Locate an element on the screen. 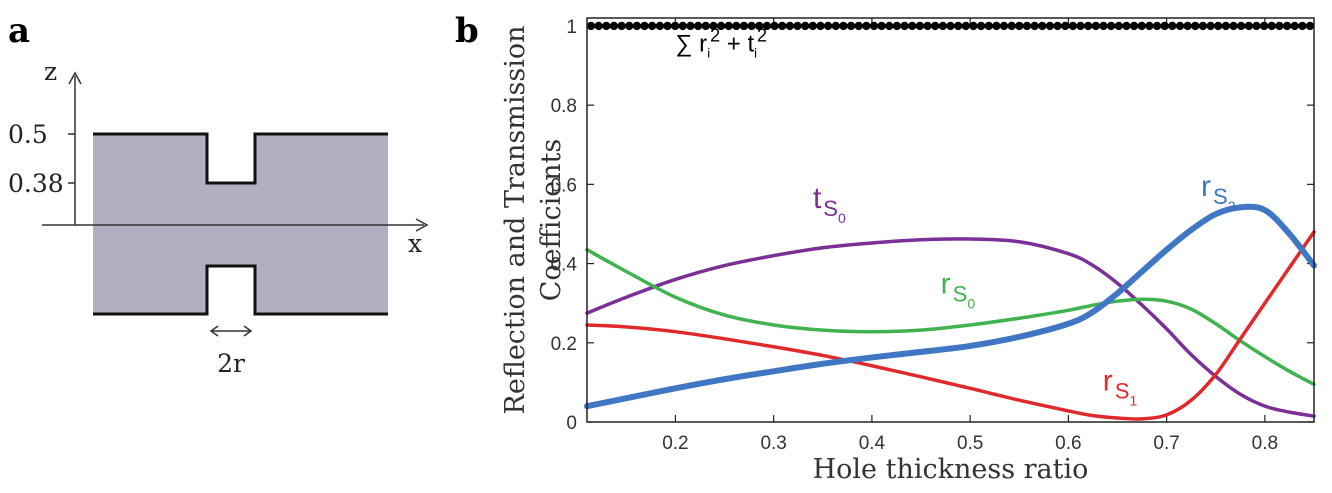 Image resolution: width=1332 pixels, height=493 pixels. z-tick-label-0.38: 0.38 is located at coordinates (36, 183).